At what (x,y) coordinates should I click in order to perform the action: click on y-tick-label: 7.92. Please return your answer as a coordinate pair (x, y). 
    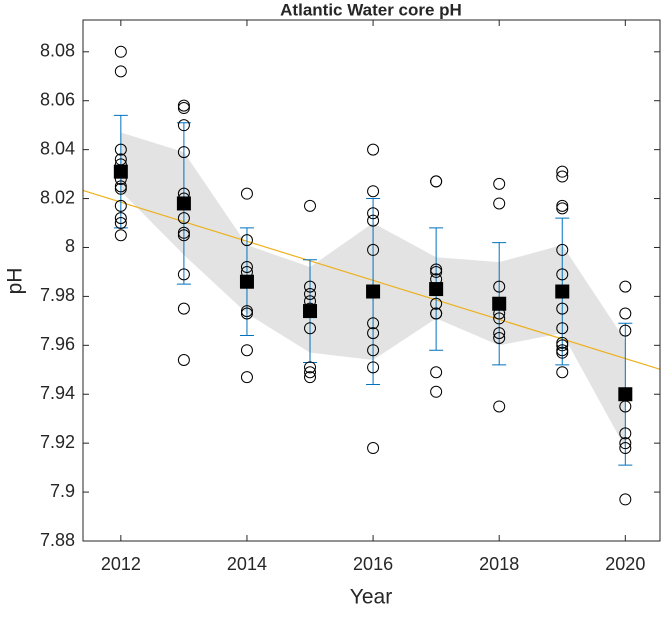
    Looking at the image, I should click on (57, 442).